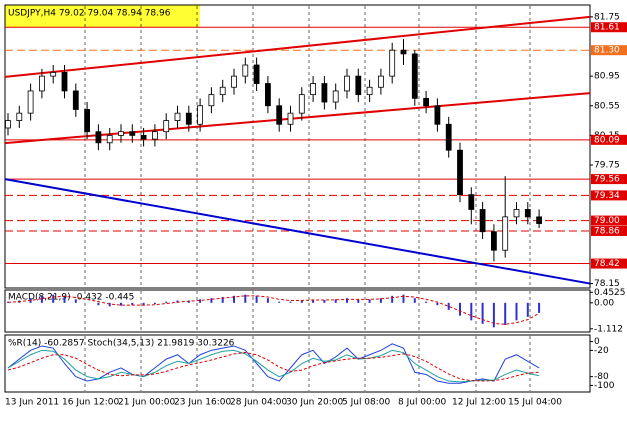 The height and width of the screenshot is (424, 627). I want to click on macd-title: MACD(8,21,9) -0.432 -0.445, so click(71, 298).